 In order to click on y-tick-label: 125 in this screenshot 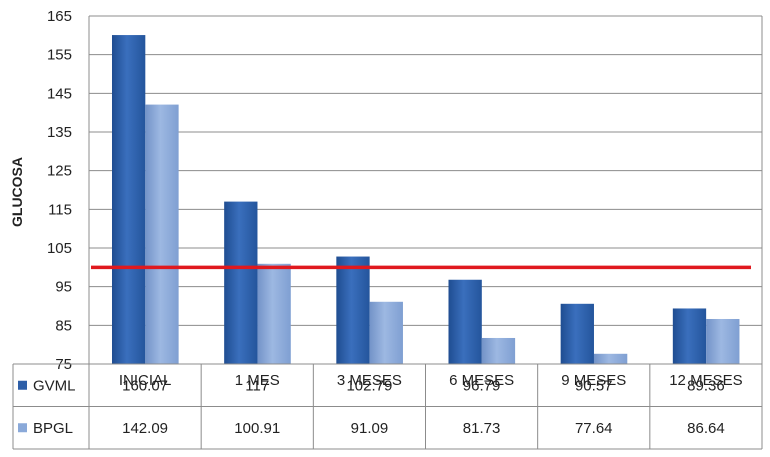, I will do `click(59, 171)`.